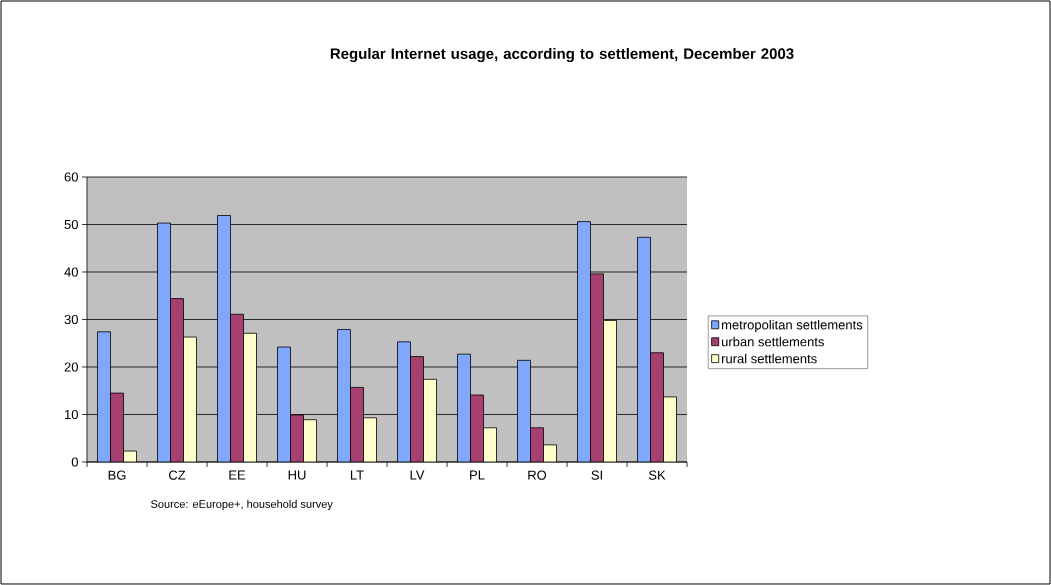 Image resolution: width=1051 pixels, height=585 pixels. What do you see at coordinates (562, 55) in the screenshot?
I see `chart-title: Regular Internet usage, according to settlement, December 2003` at bounding box center [562, 55].